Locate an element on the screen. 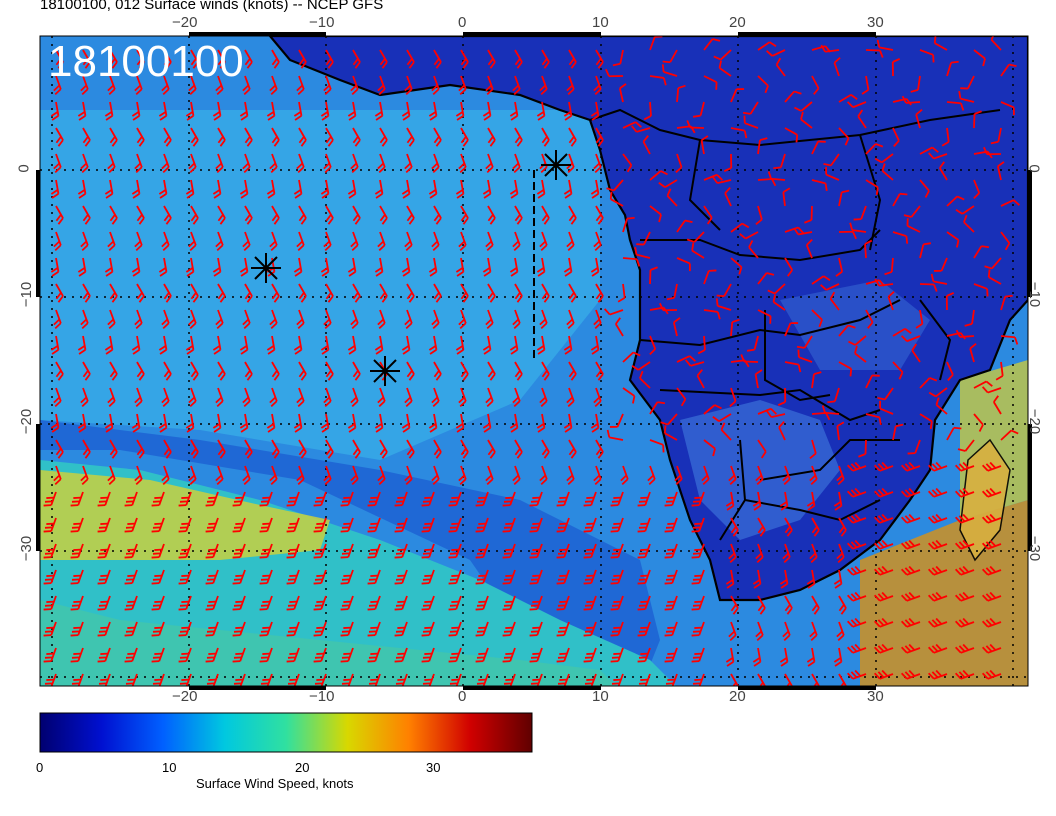  y-tick-left: −20 is located at coordinates (27, 421).